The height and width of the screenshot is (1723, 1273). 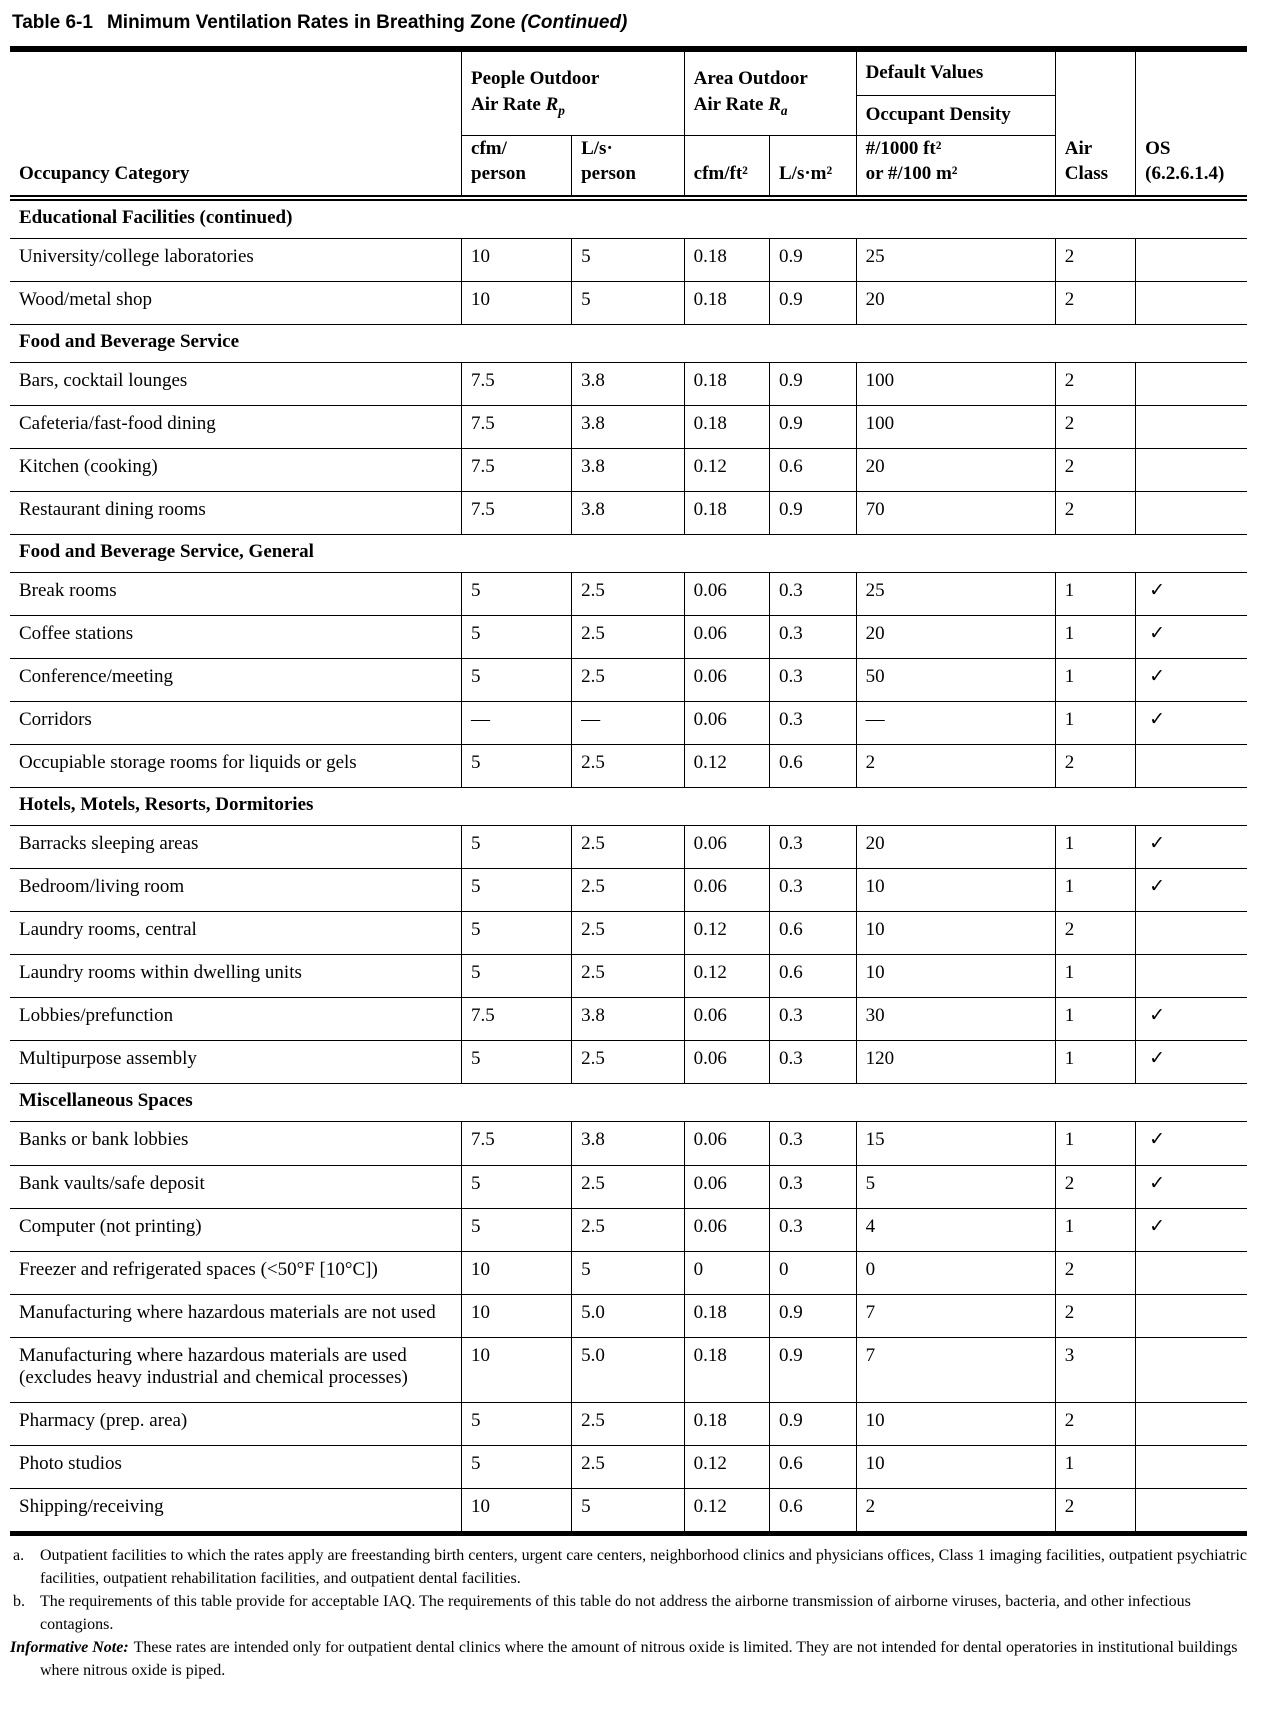 I want to click on table-row: Multipurpose assembly 5 2.5 0.06 0.3 120 1 ✓, so click(x=628, y=1062).